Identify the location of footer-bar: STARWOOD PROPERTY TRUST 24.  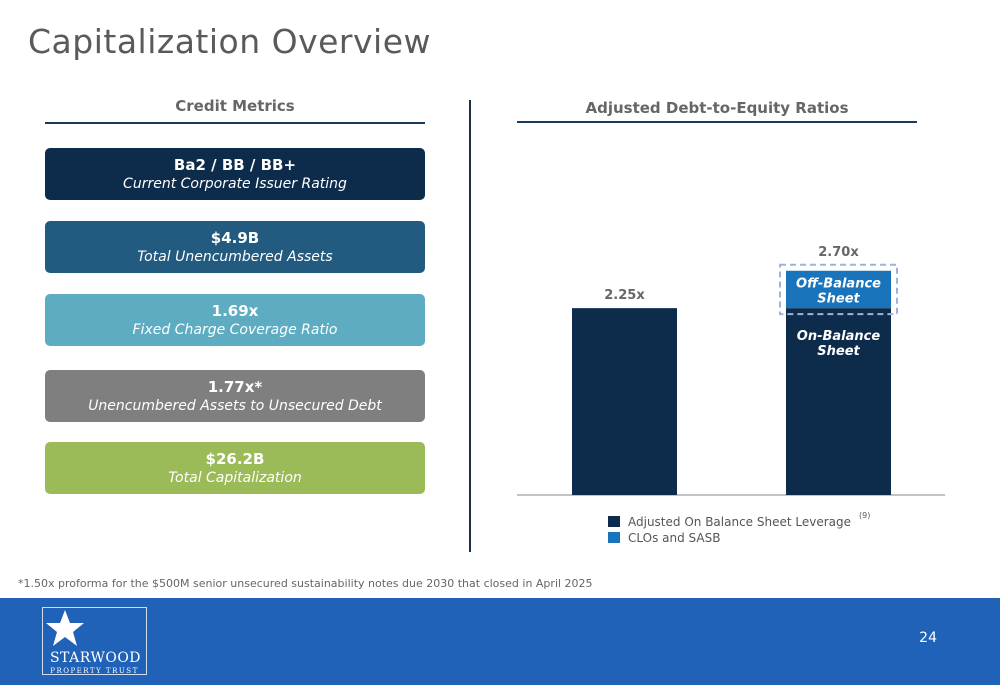
(500, 641).